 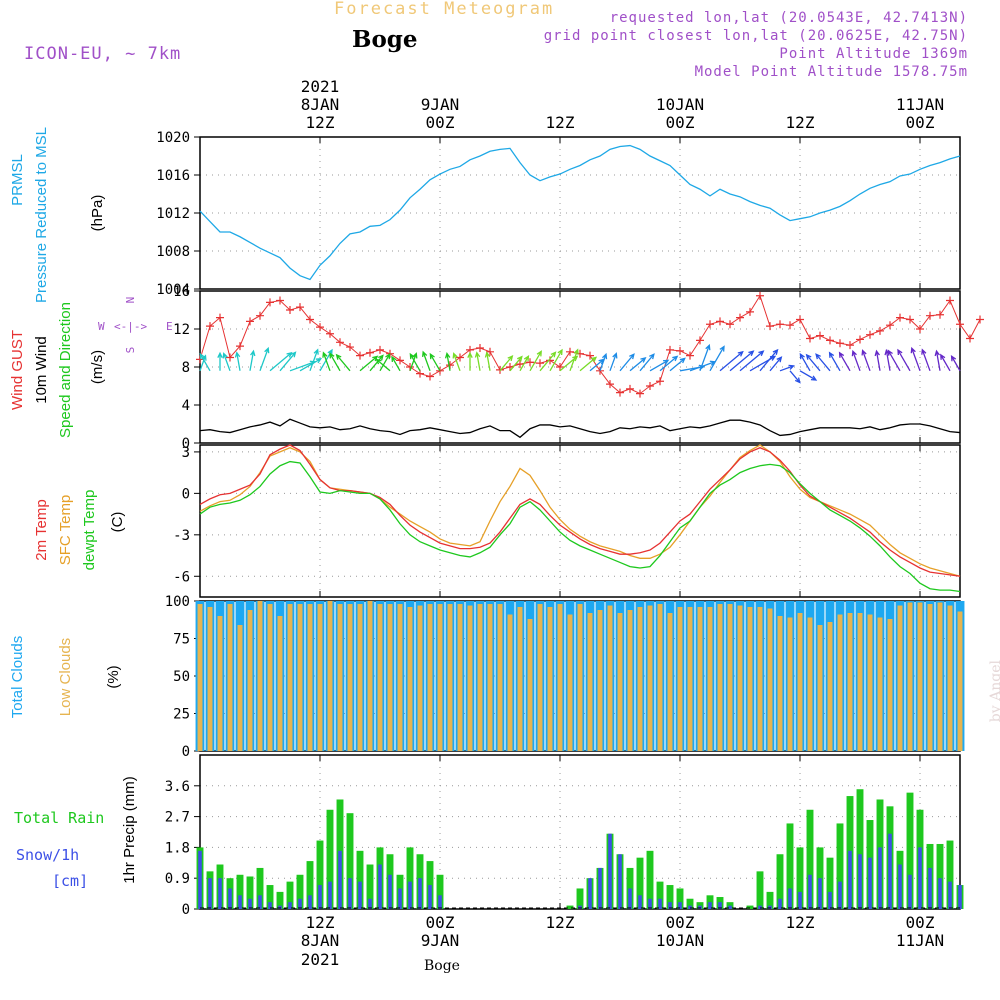 What do you see at coordinates (181, 677) in the screenshot?
I see `y-tick-label: 50` at bounding box center [181, 677].